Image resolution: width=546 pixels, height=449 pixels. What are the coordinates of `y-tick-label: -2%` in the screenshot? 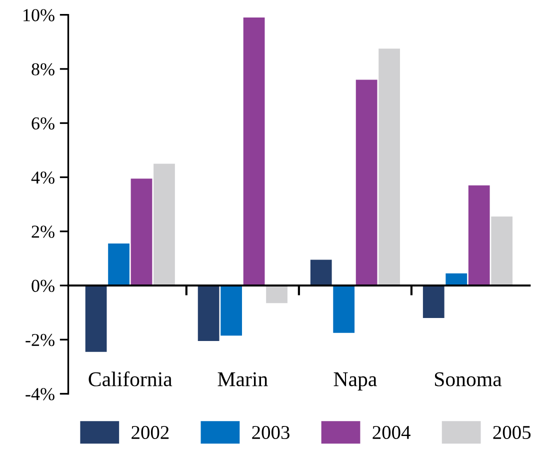 It's located at (40, 340).